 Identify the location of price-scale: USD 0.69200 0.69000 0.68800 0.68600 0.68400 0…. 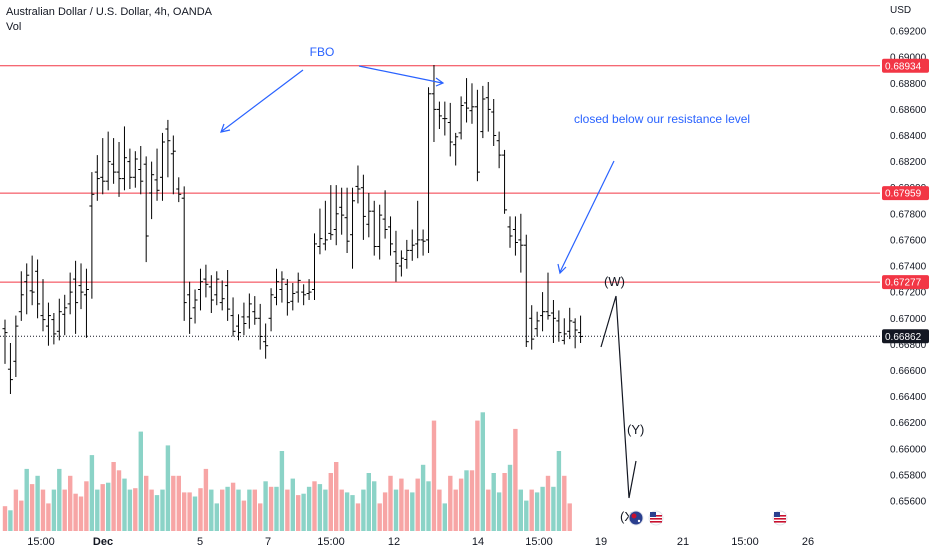
(908, 256).